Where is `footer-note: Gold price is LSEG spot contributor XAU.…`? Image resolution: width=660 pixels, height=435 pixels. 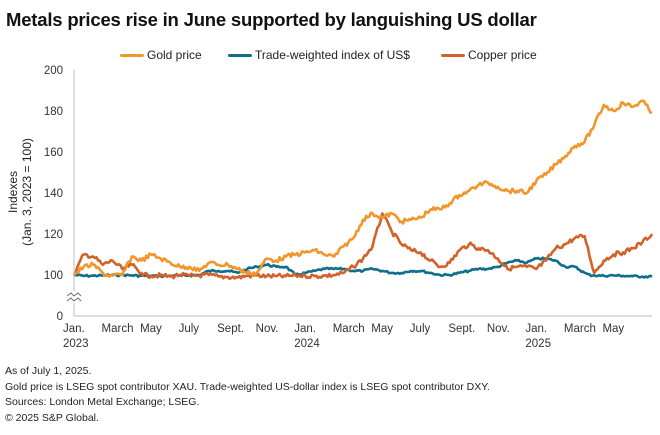 footer-note: Gold price is LSEG spot contributor XAU.… is located at coordinates (247, 386).